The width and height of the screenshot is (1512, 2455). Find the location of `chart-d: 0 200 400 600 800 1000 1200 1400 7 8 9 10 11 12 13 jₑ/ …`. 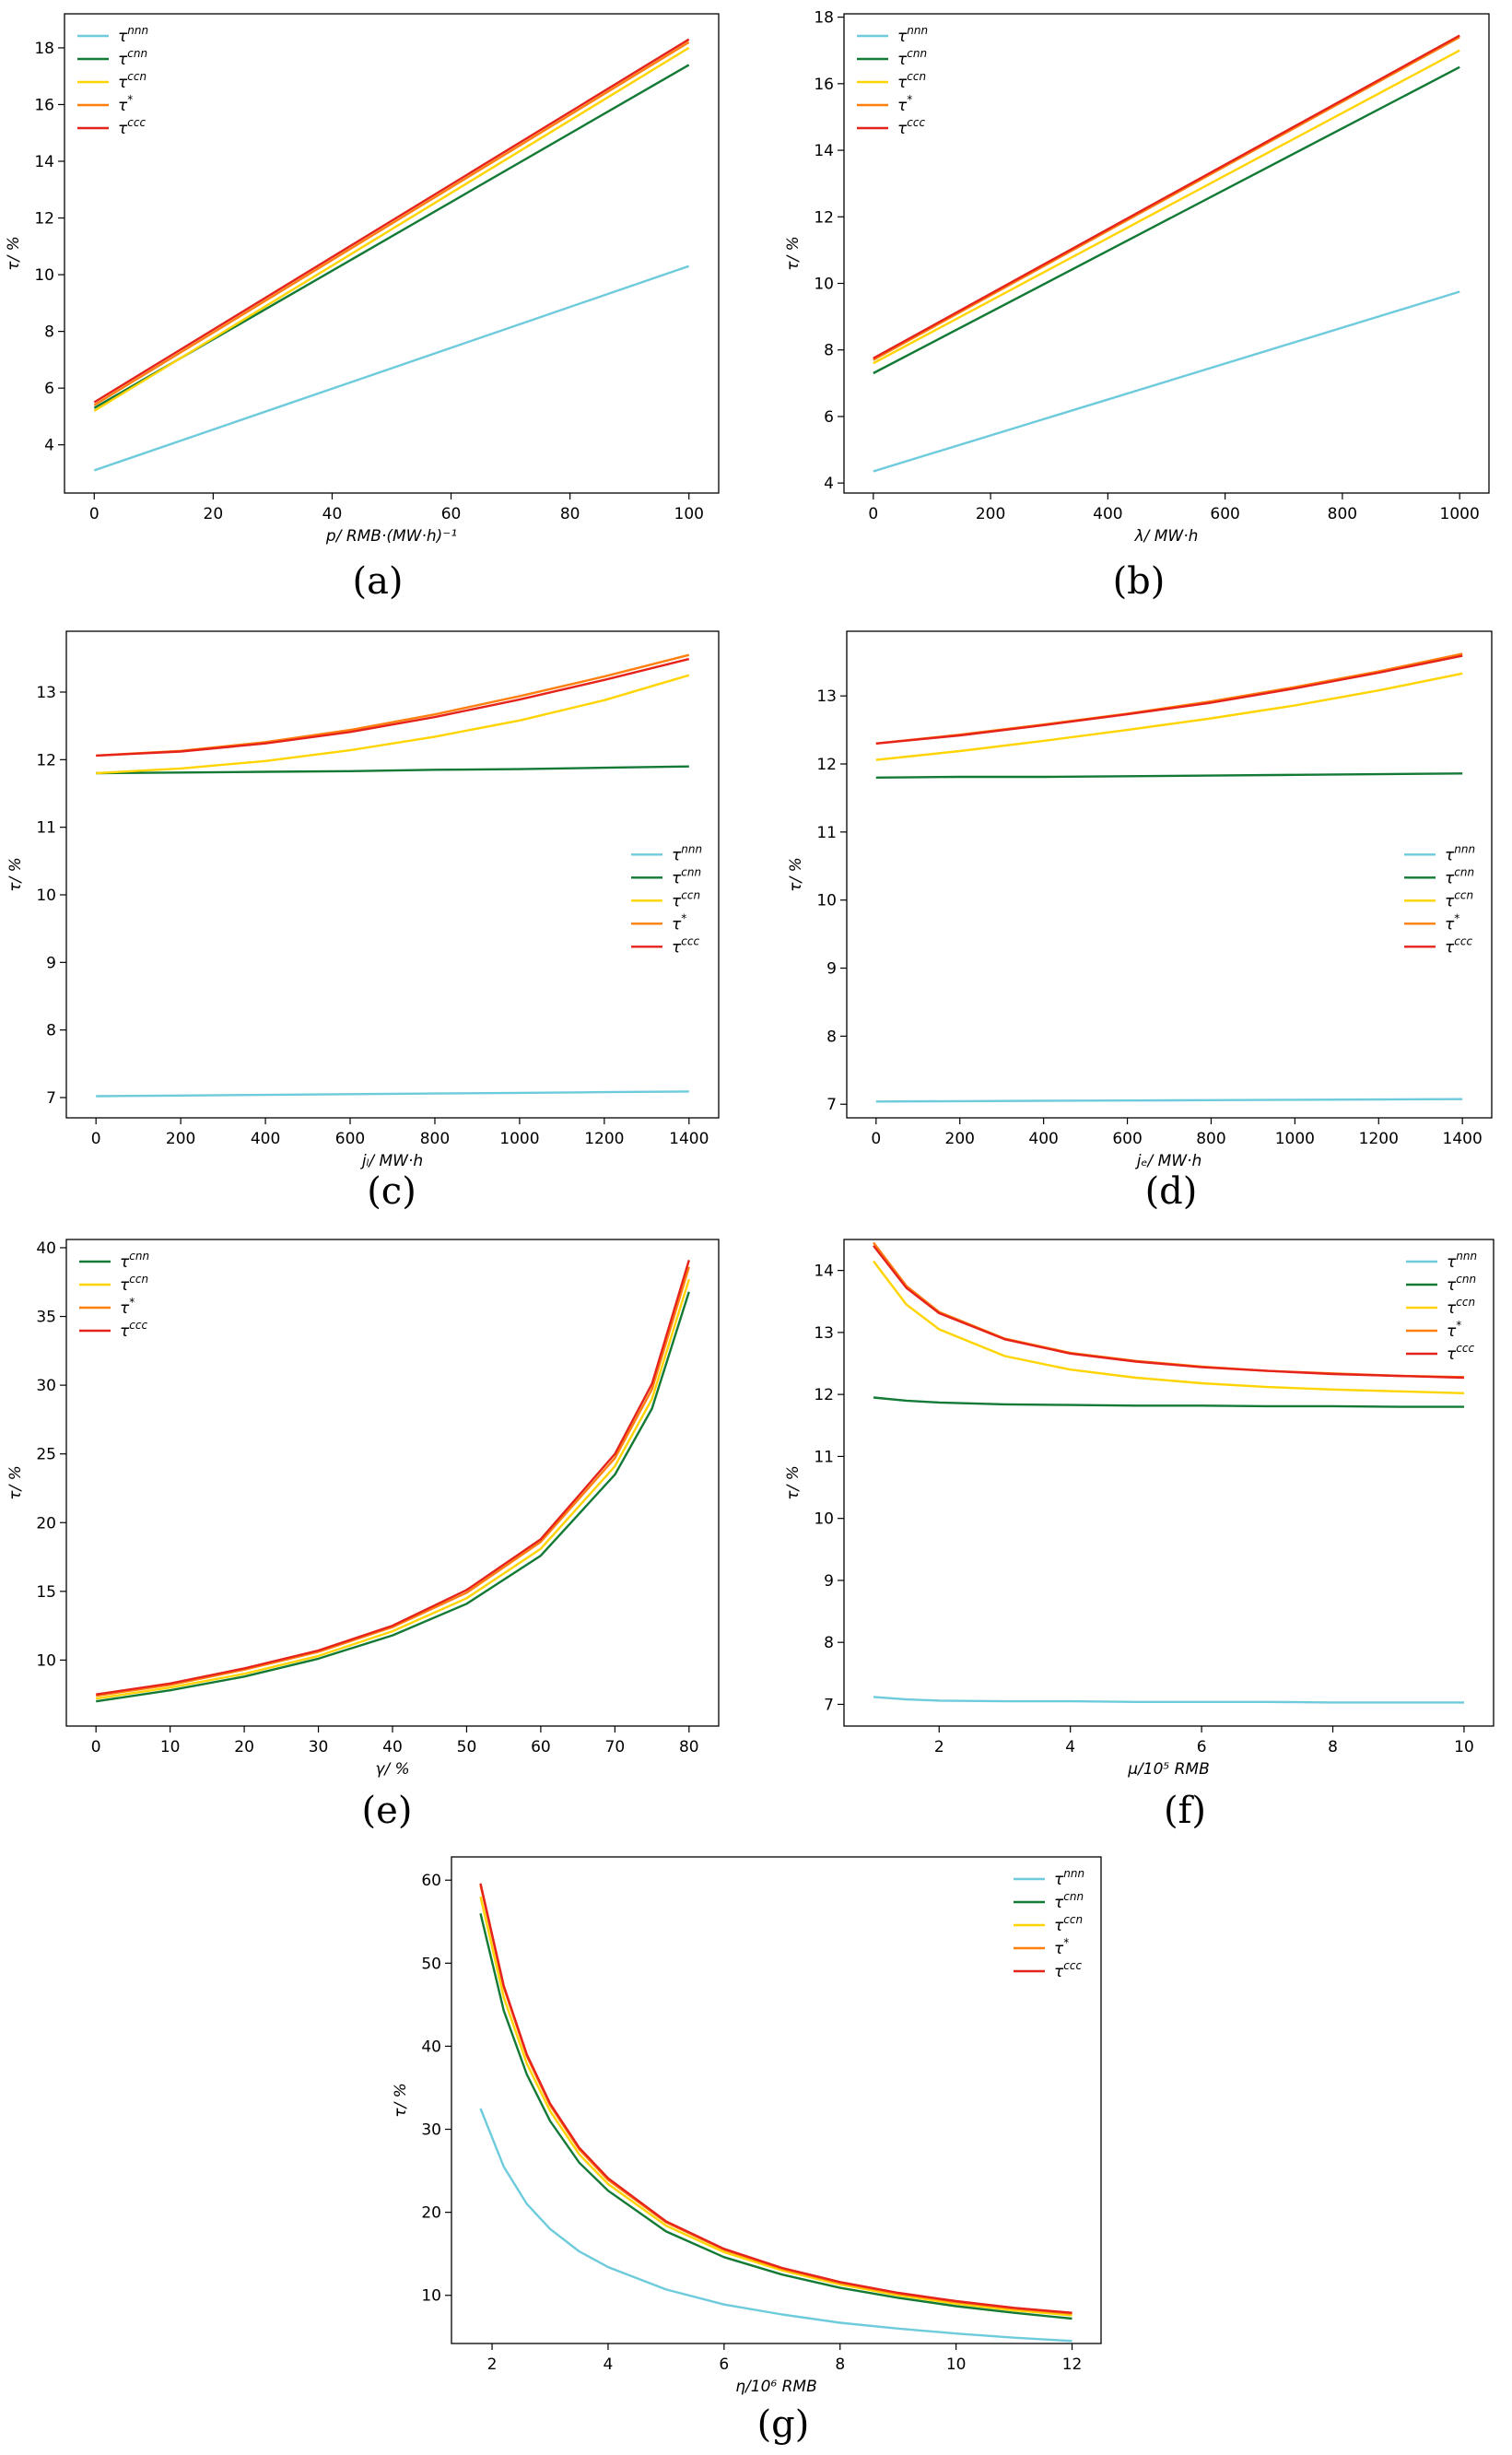

chart-d: 0 200 400 600 800 1000 1200 1400 7 8 9 10 11 12 13 jₑ/ … is located at coordinates (1140, 900).